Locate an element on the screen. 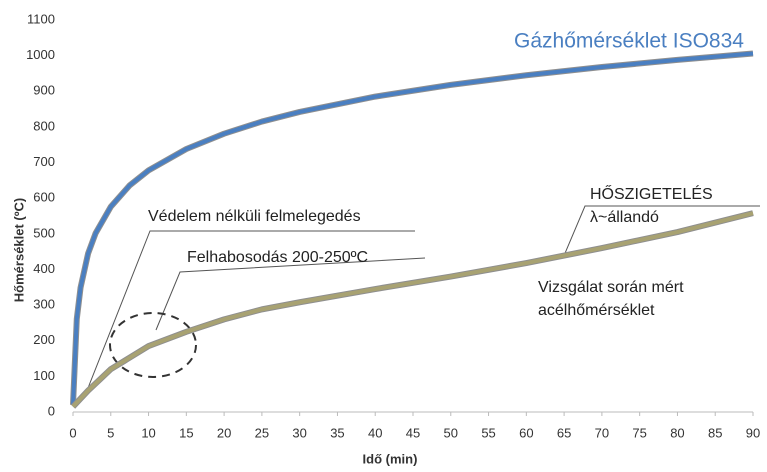  x-tick-label: 25 is located at coordinates (262, 432).